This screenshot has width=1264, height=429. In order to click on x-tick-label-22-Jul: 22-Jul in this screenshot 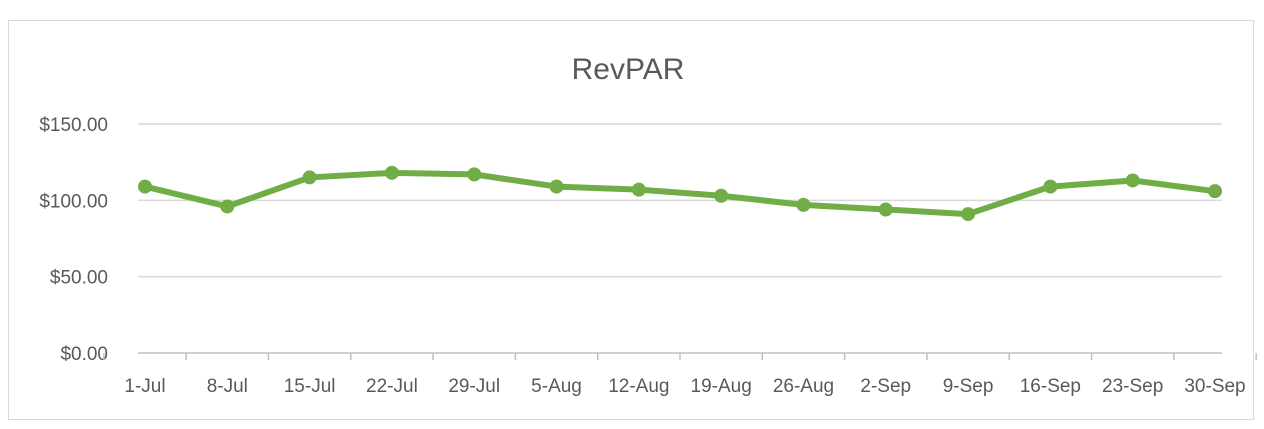, I will do `click(392, 386)`.